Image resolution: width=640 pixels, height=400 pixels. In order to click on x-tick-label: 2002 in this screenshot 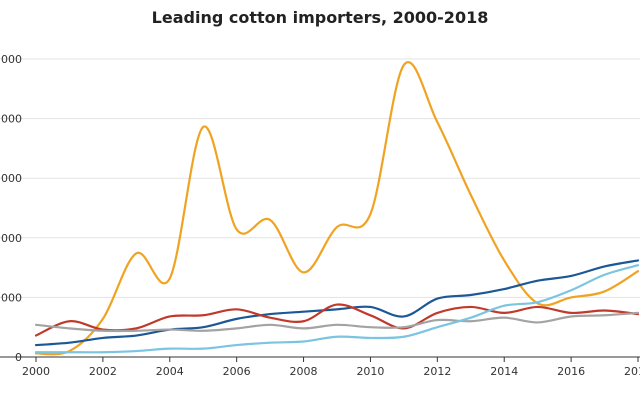, I will do `click(103, 371)`.